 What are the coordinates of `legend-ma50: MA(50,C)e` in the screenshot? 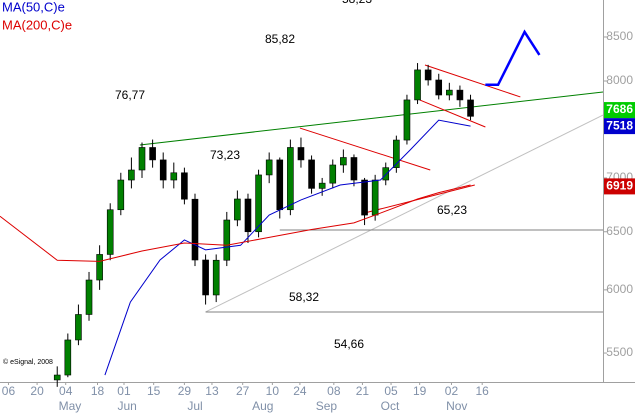 It's located at (33, 7).